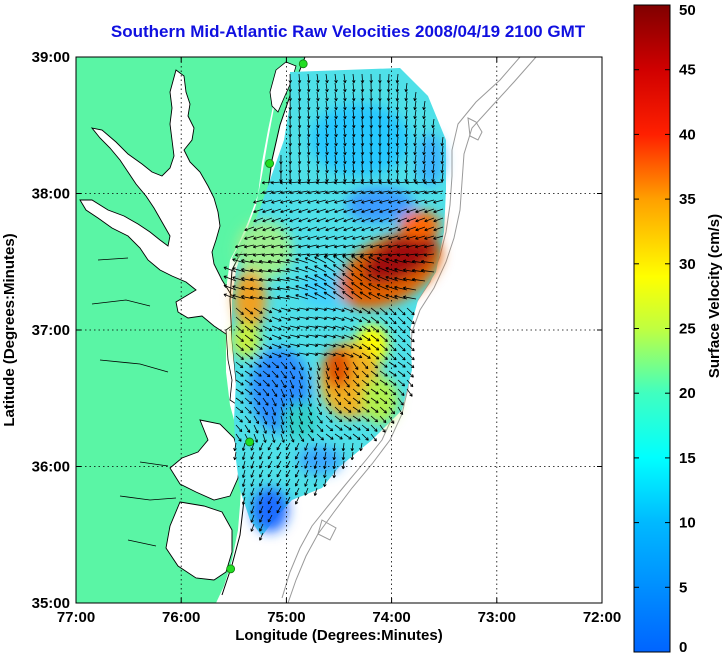 The image size is (724, 659). Describe the element at coordinates (687, 10) in the screenshot. I see `colorbar-tick-label: 50` at that location.